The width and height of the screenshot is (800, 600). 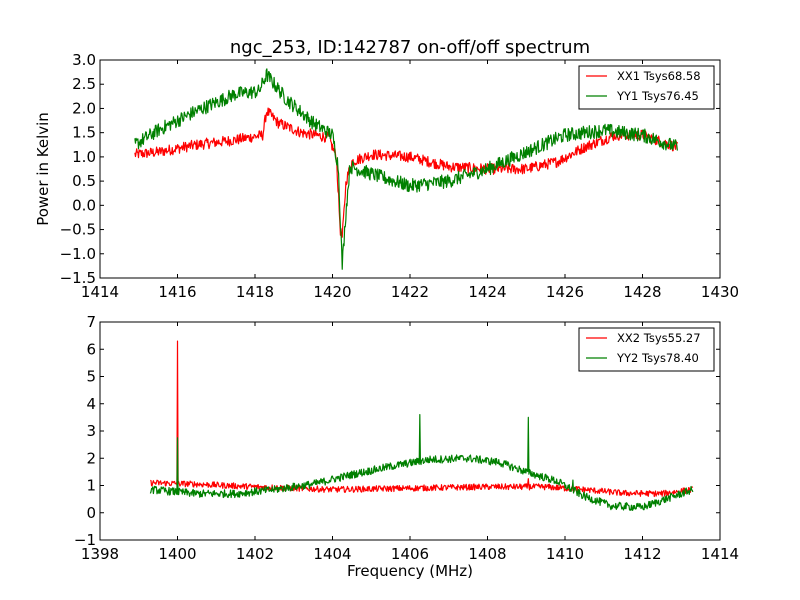 What do you see at coordinates (78, 254) in the screenshot?
I see `y-tick-label: −1.0` at bounding box center [78, 254].